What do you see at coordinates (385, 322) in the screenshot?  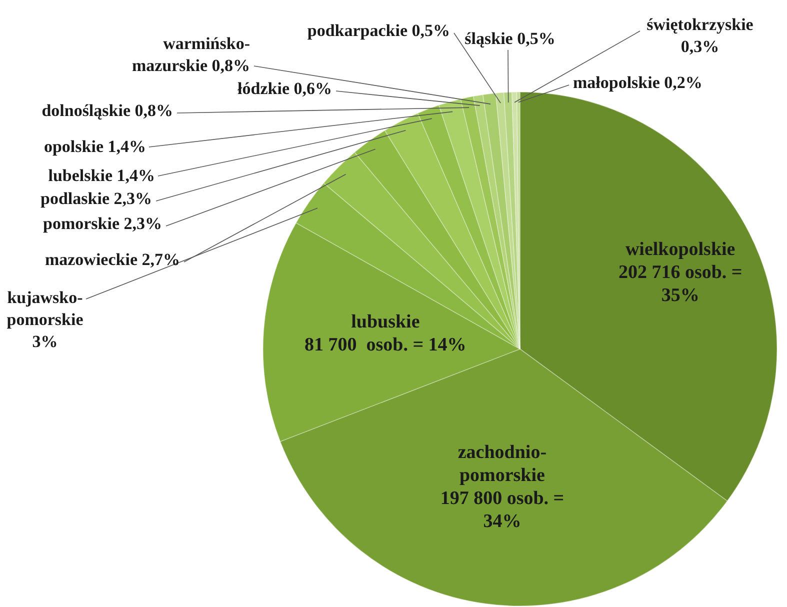 I see `slice-label: lubuskie` at bounding box center [385, 322].